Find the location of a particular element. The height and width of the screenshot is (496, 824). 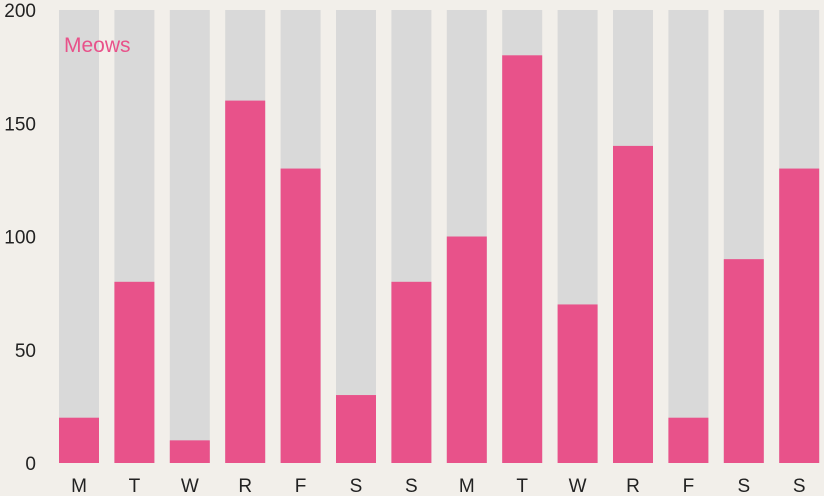

series-label: Meows is located at coordinates (97, 45).